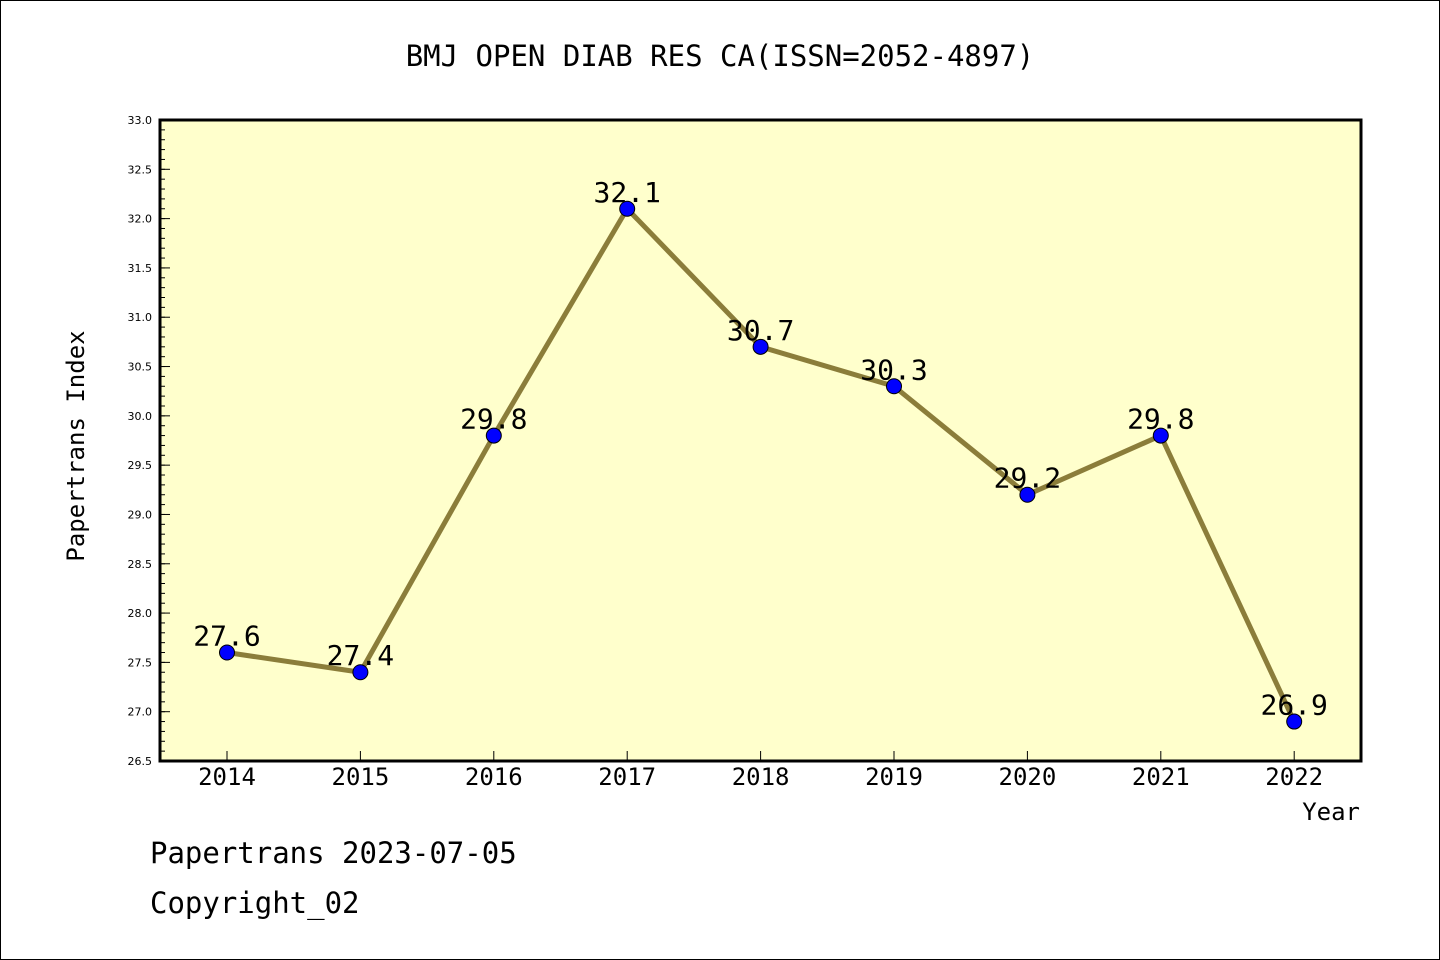  Describe the element at coordinates (227, 777) in the screenshot. I see `x-tick-label: 2014` at that location.